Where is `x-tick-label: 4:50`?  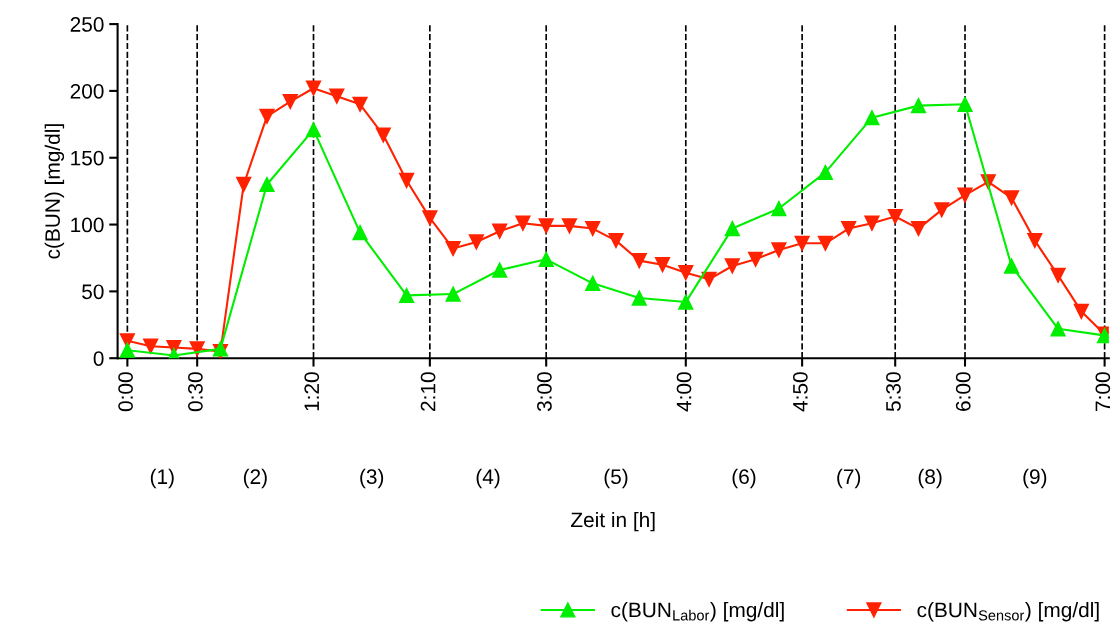
x-tick-label: 4:50 is located at coordinates (800, 392).